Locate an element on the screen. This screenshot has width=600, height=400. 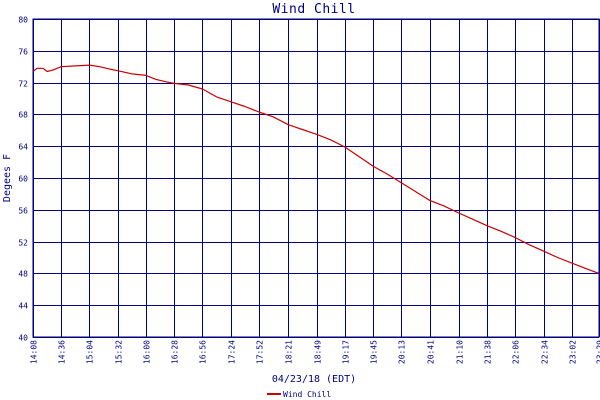
x-tick-label: 21:10 is located at coordinates (460, 352).